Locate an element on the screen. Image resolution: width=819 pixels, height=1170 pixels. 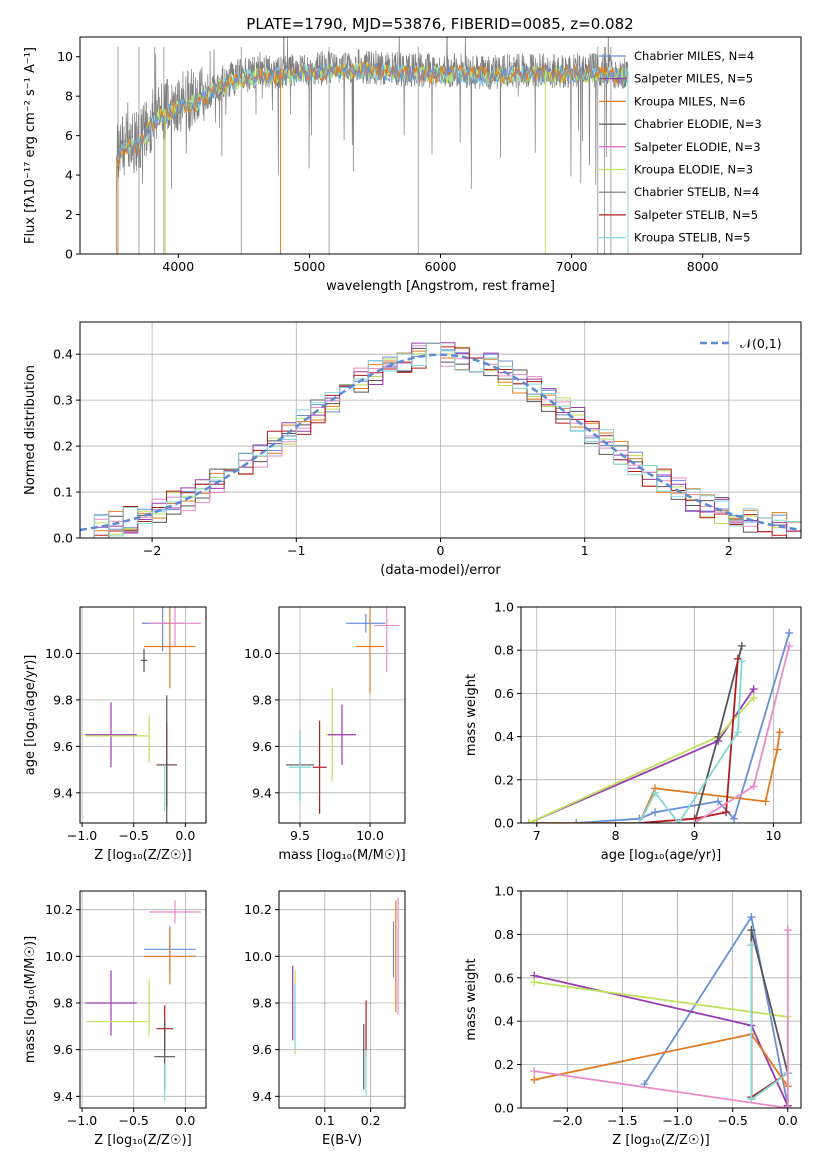
x-tick-label: 6000 is located at coordinates (441, 266).